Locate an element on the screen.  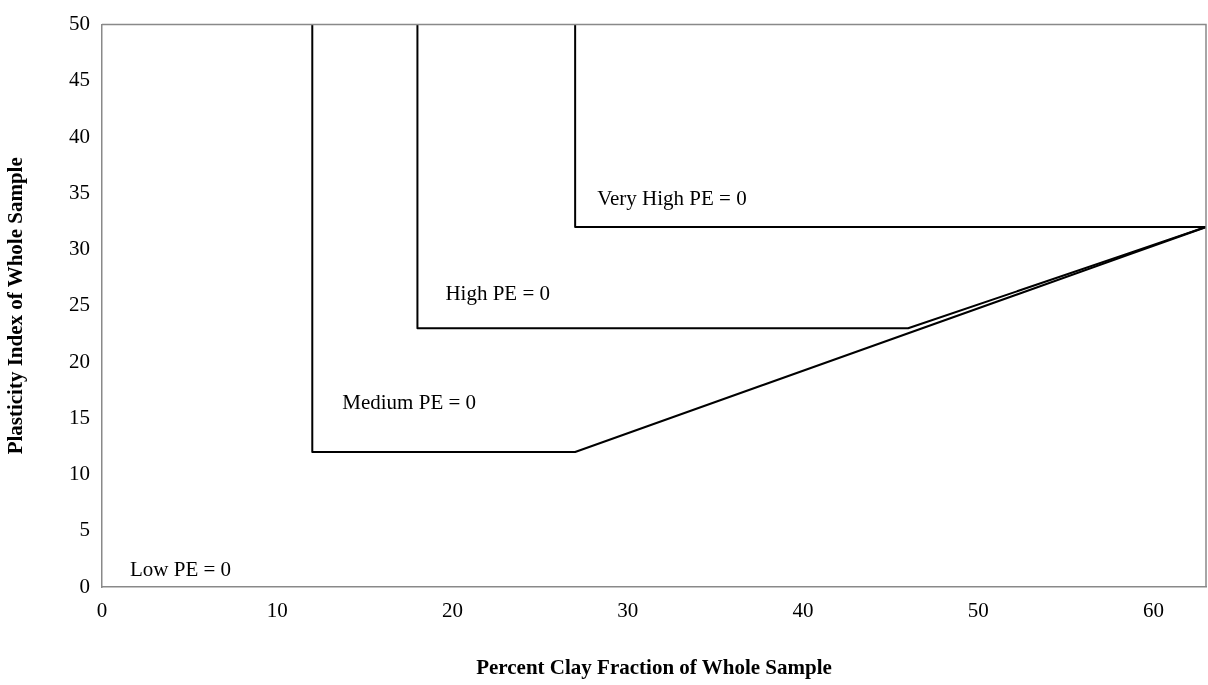
x-tick-label: 20 is located at coordinates (452, 610).